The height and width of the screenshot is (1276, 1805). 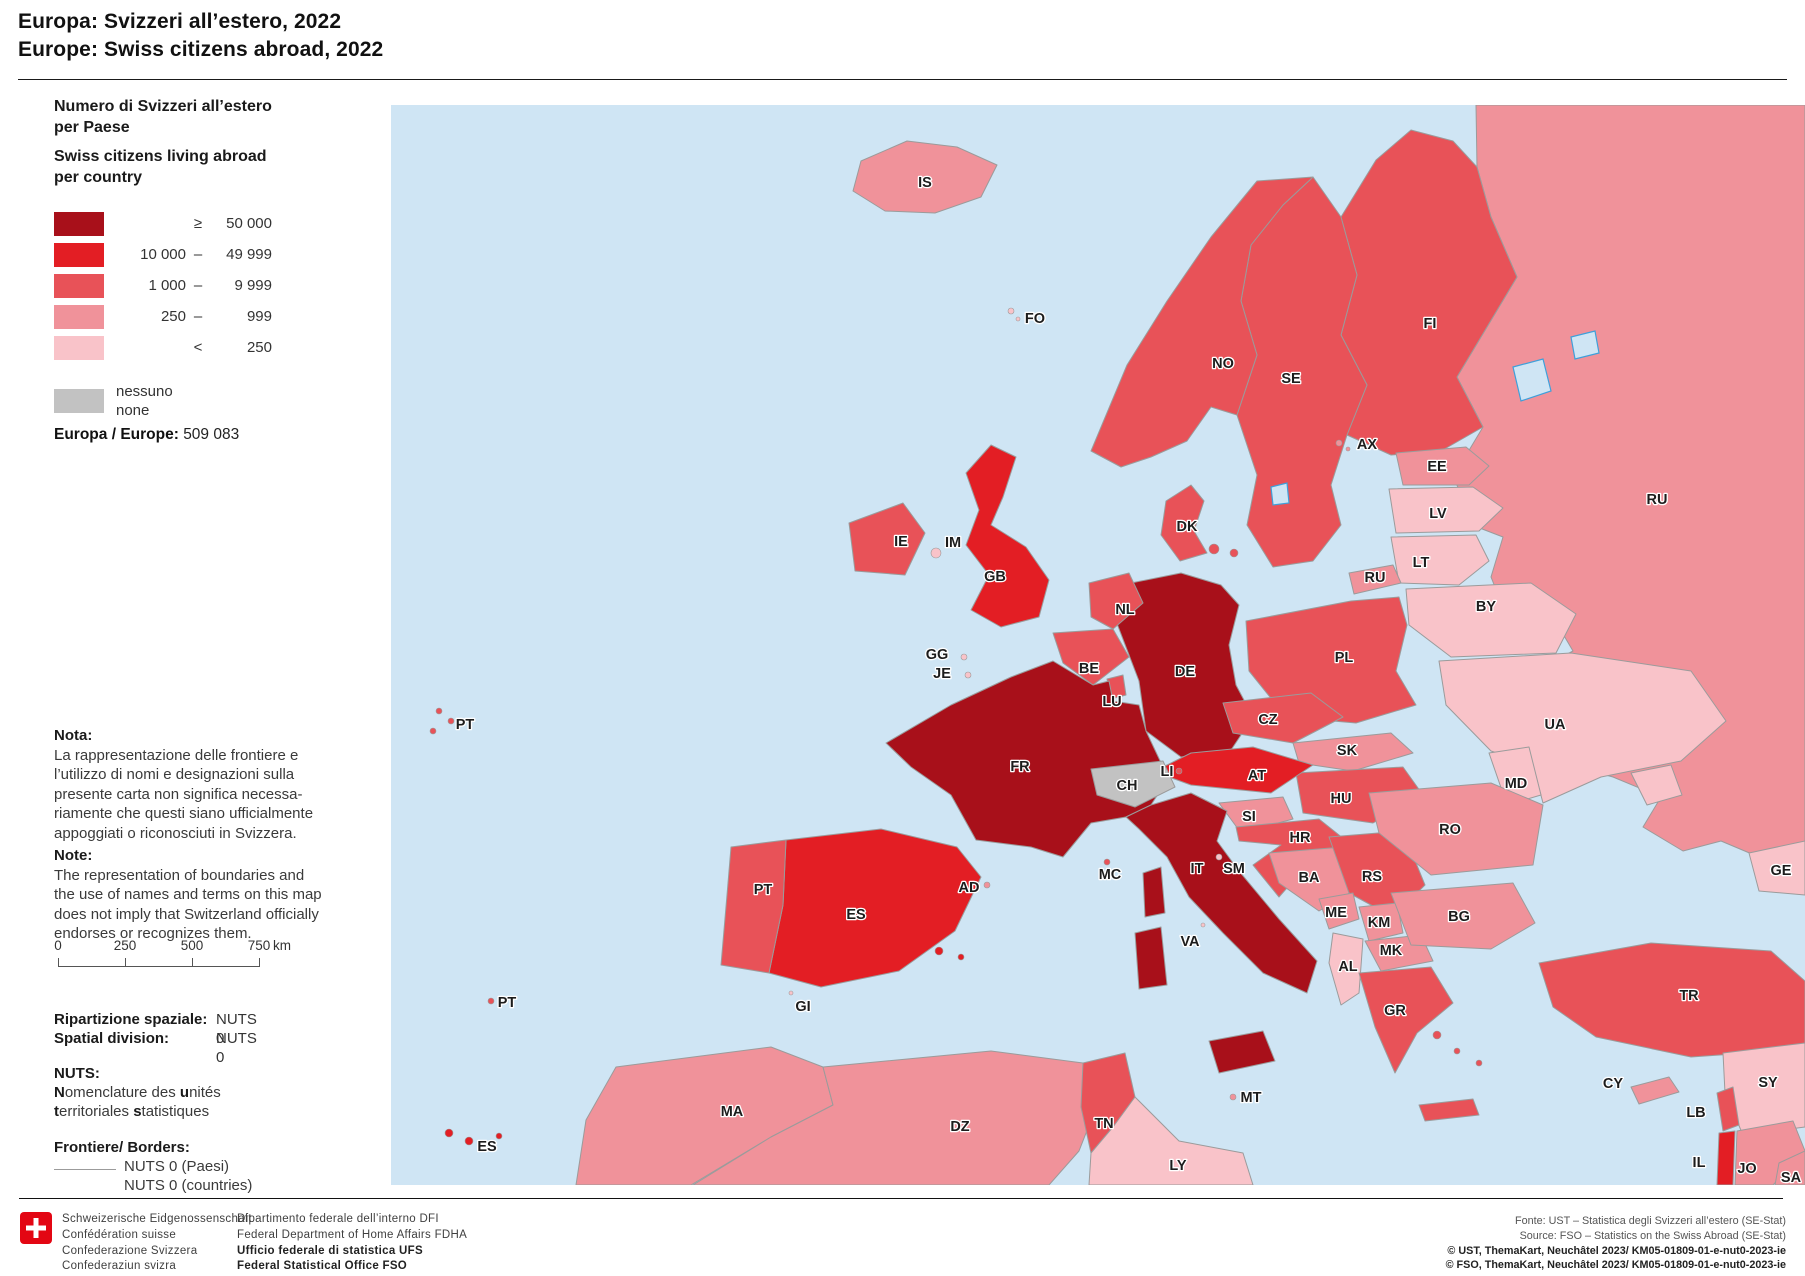 What do you see at coordinates (338, 1219) in the screenshot?
I see `footer-dept-line: Dipartimento federale dell’interno DFI` at bounding box center [338, 1219].